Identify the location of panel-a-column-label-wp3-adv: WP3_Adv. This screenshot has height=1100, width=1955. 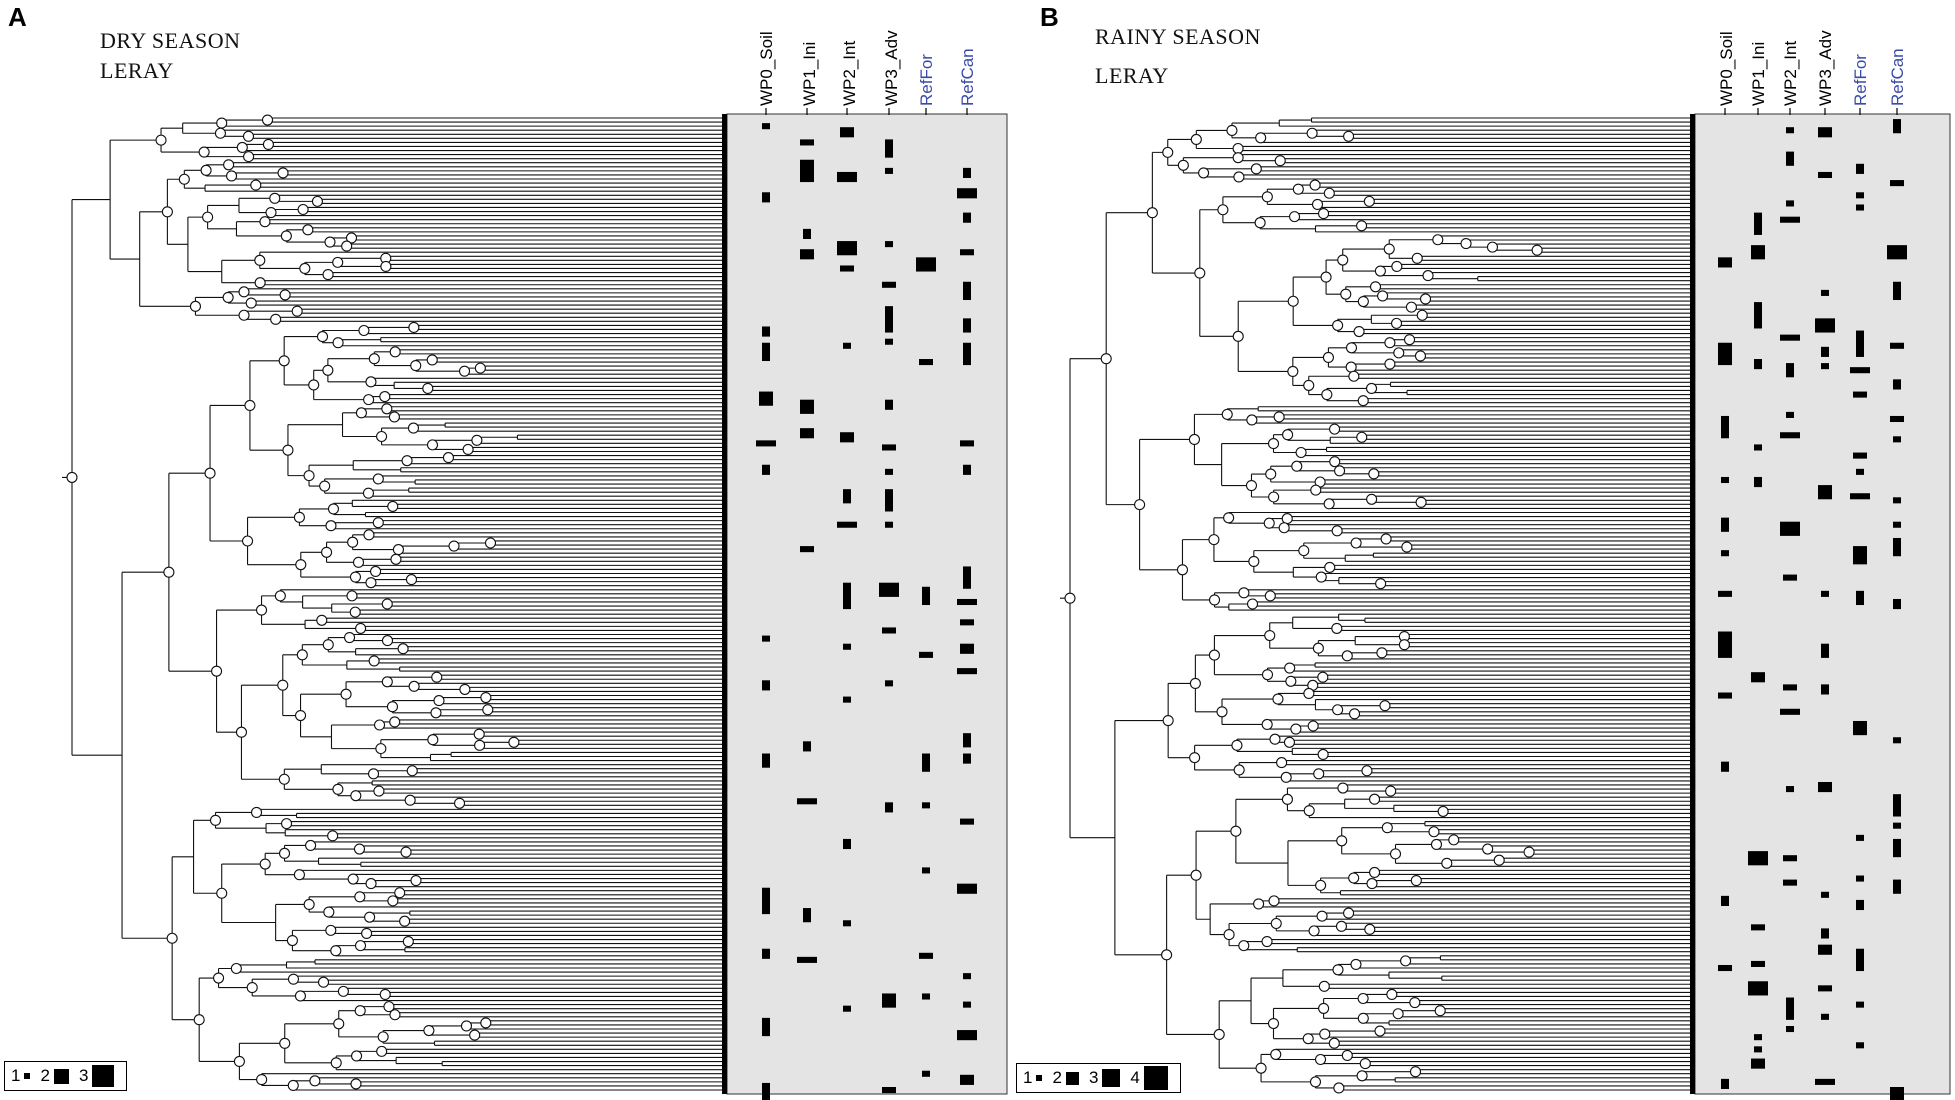
(891, 68).